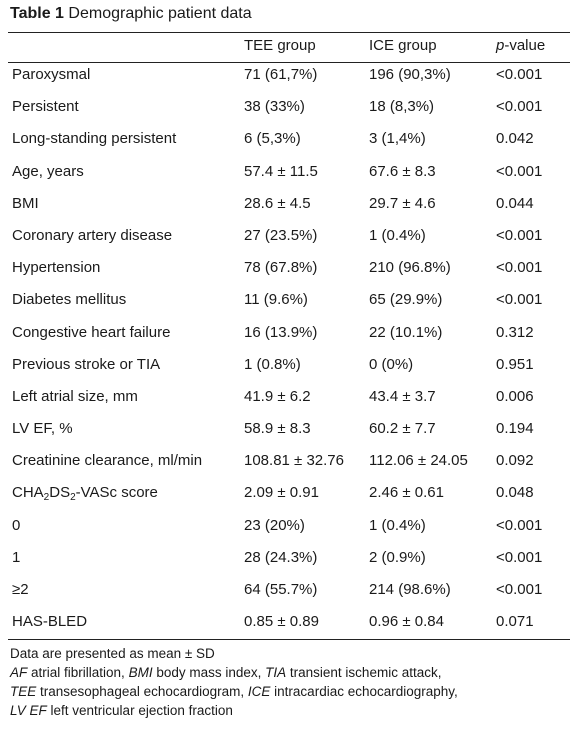  What do you see at coordinates (276, 299) in the screenshot?
I see `tee-value: 11 (9.6%)` at bounding box center [276, 299].